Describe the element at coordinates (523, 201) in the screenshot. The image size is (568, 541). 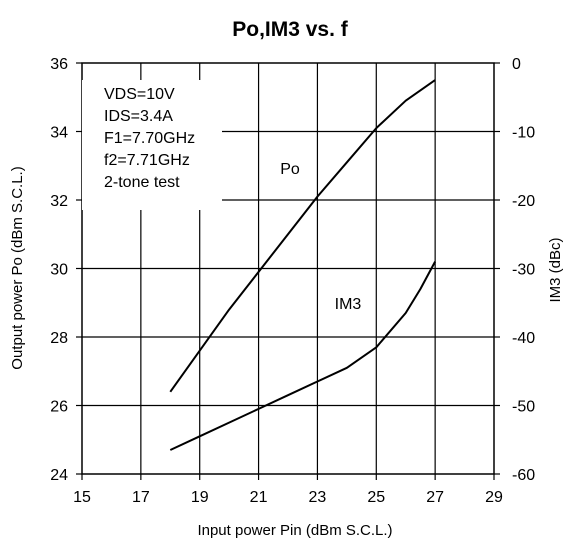
I see `y2-tick-label: -20` at that location.